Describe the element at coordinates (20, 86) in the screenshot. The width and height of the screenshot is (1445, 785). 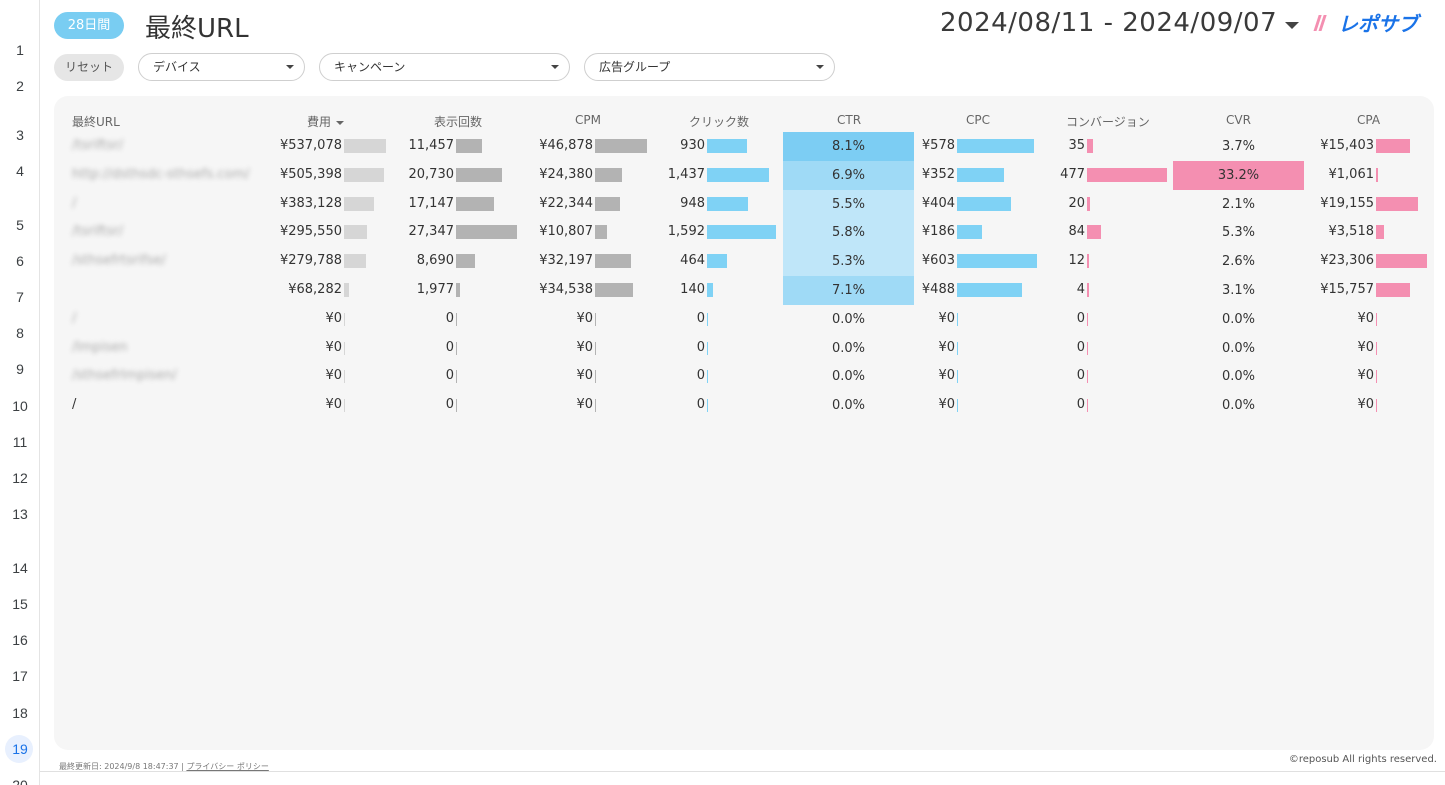
I see `row-number: 2` at that location.